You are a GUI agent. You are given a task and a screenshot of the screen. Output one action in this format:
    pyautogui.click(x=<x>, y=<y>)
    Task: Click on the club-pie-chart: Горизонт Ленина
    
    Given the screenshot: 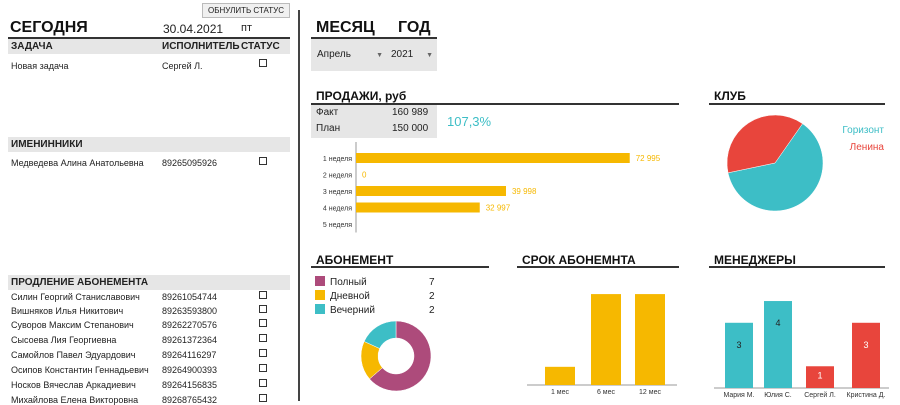 What is the action you would take?
    pyautogui.click(x=805, y=163)
    